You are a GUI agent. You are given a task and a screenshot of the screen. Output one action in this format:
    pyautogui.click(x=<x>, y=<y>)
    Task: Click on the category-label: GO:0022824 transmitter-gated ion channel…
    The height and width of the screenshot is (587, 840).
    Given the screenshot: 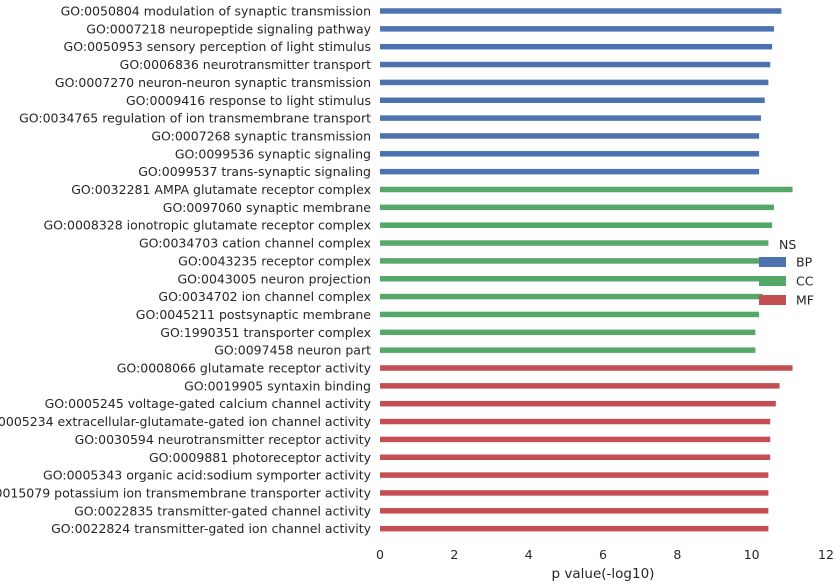 What is the action you would take?
    pyautogui.click(x=211, y=528)
    